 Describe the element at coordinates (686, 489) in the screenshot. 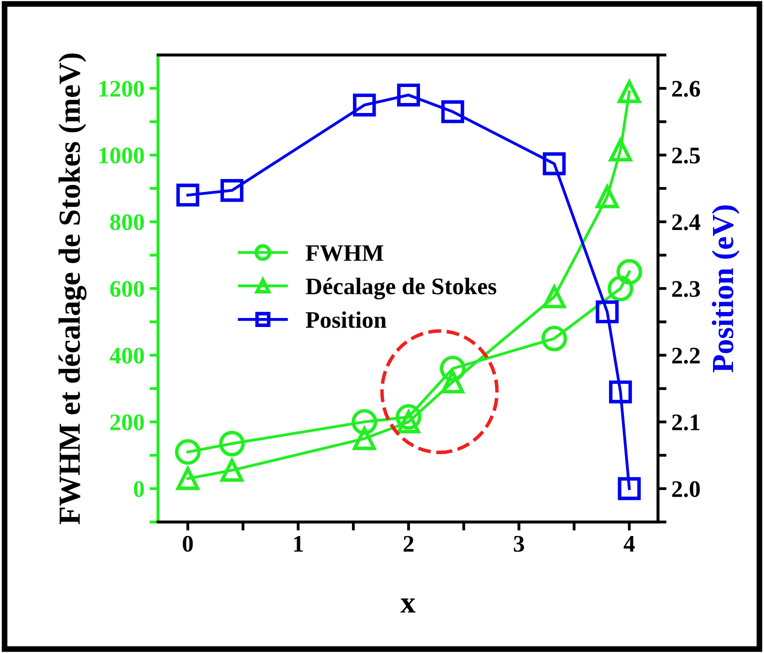

I see `y2-tick-label: 2.0` at that location.